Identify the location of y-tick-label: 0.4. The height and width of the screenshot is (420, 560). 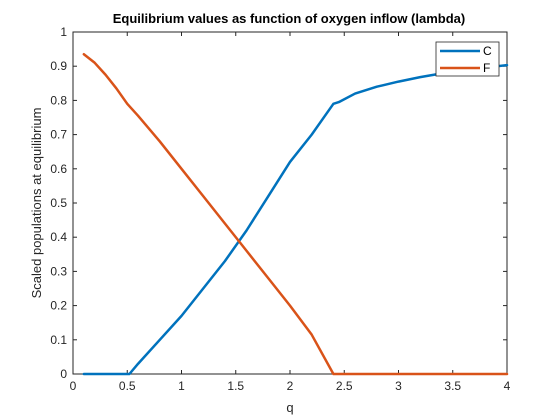
(58, 237).